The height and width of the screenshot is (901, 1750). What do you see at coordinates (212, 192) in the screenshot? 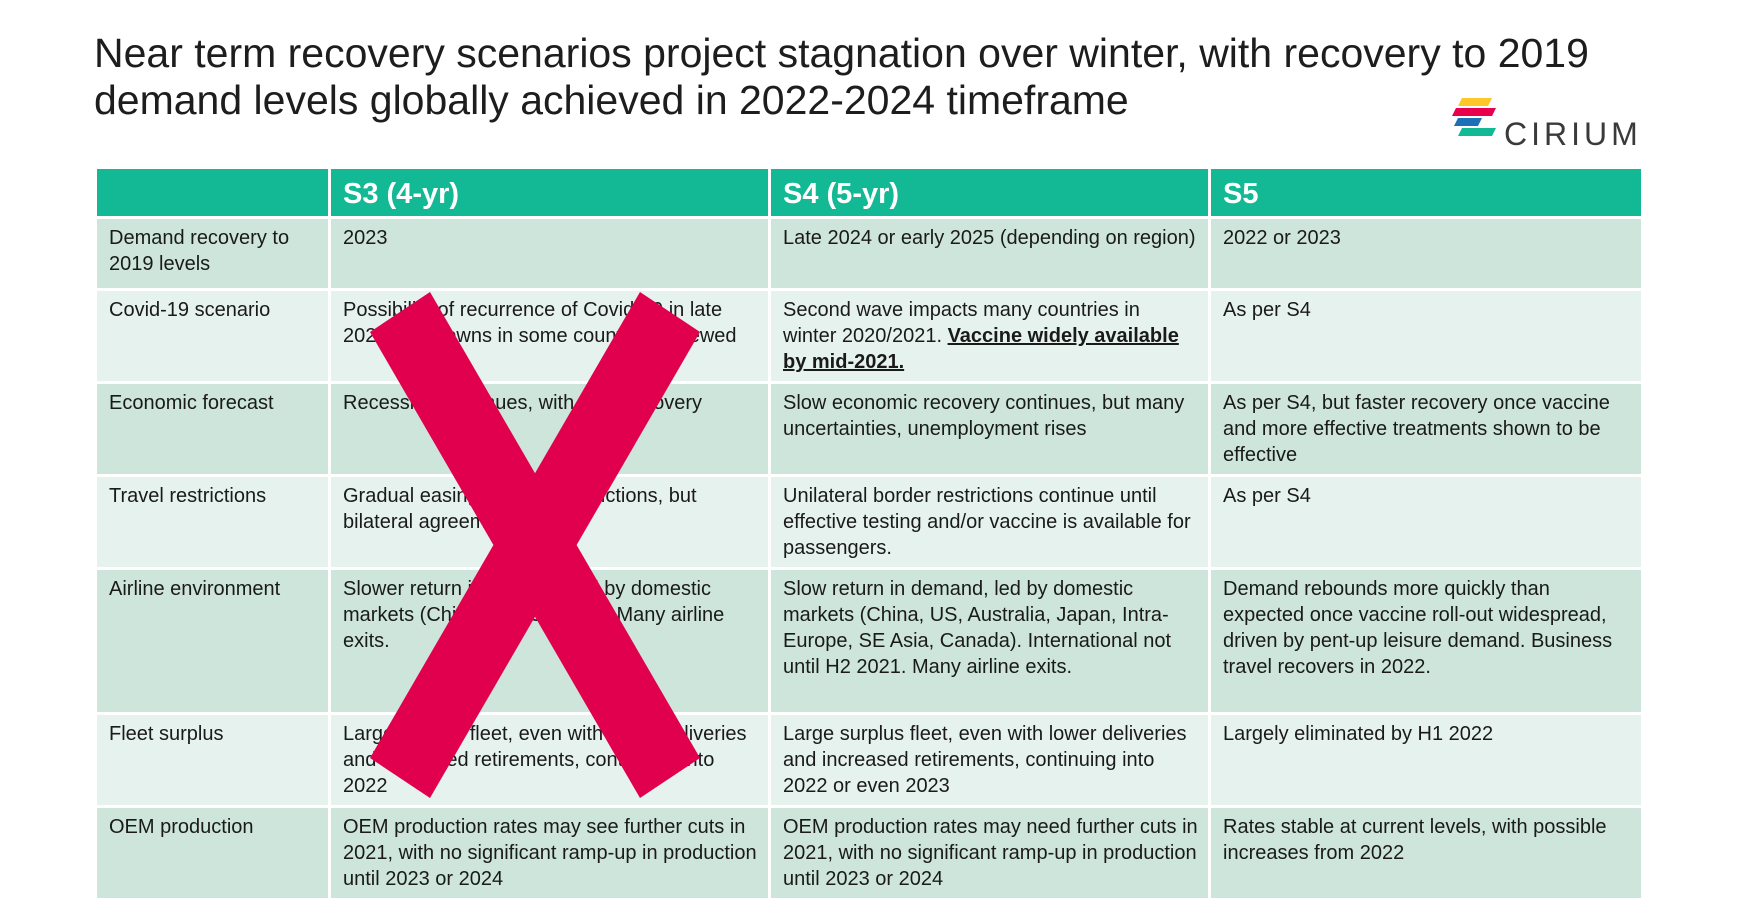
I see `header-corner` at bounding box center [212, 192].